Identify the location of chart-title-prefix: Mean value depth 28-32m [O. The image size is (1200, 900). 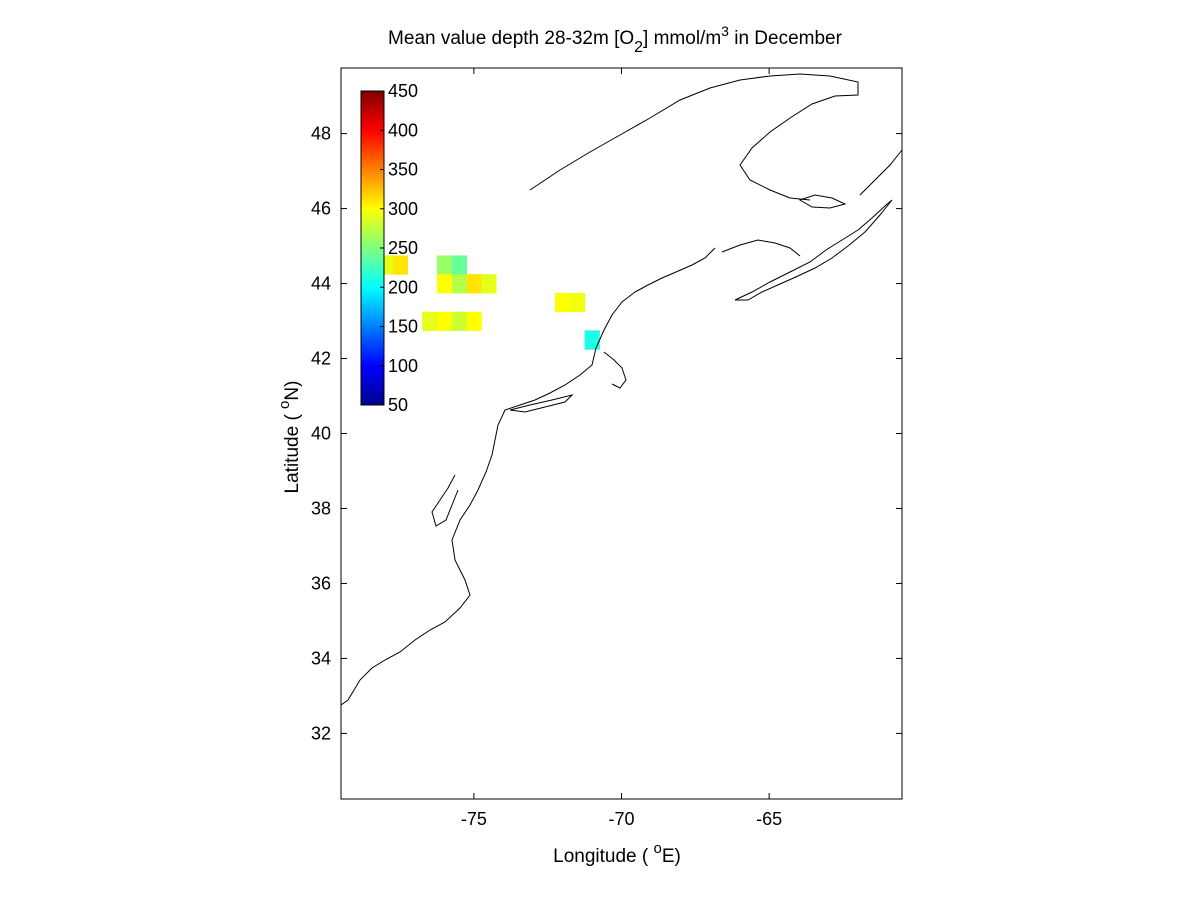
(511, 38).